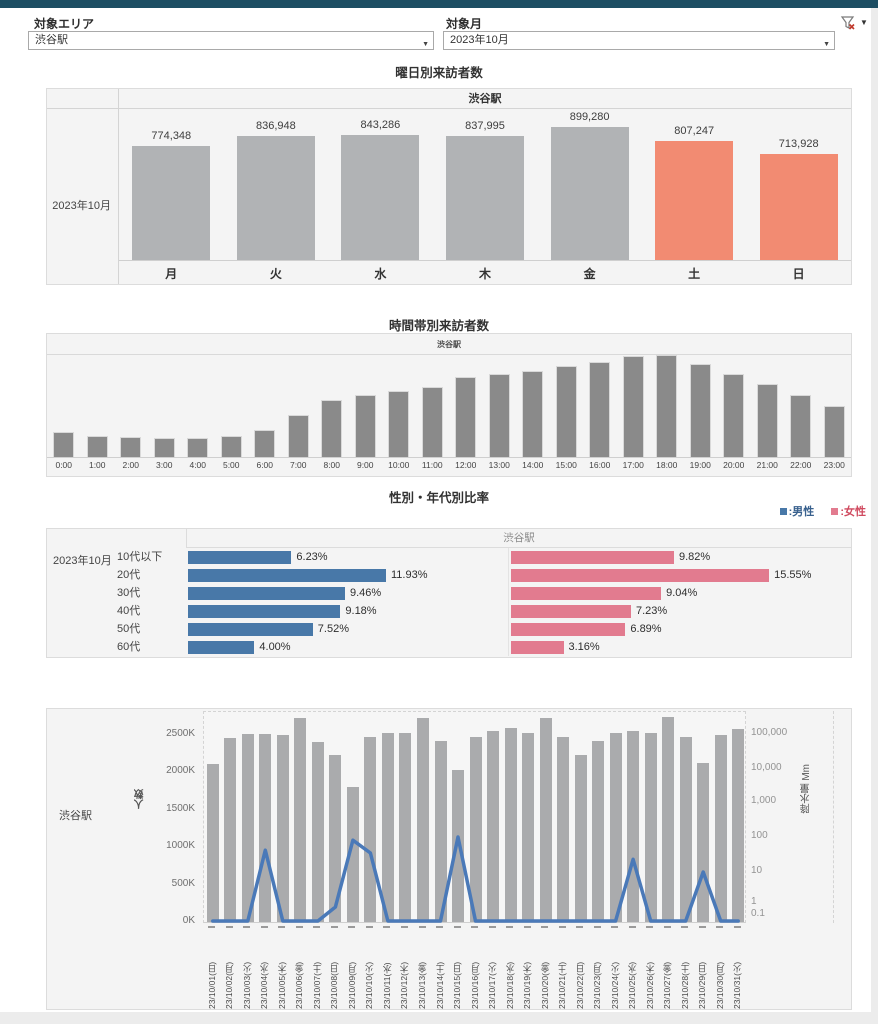 The width and height of the screenshot is (878, 1024). I want to click on area-filter-value: 渋谷駅, so click(51, 40).